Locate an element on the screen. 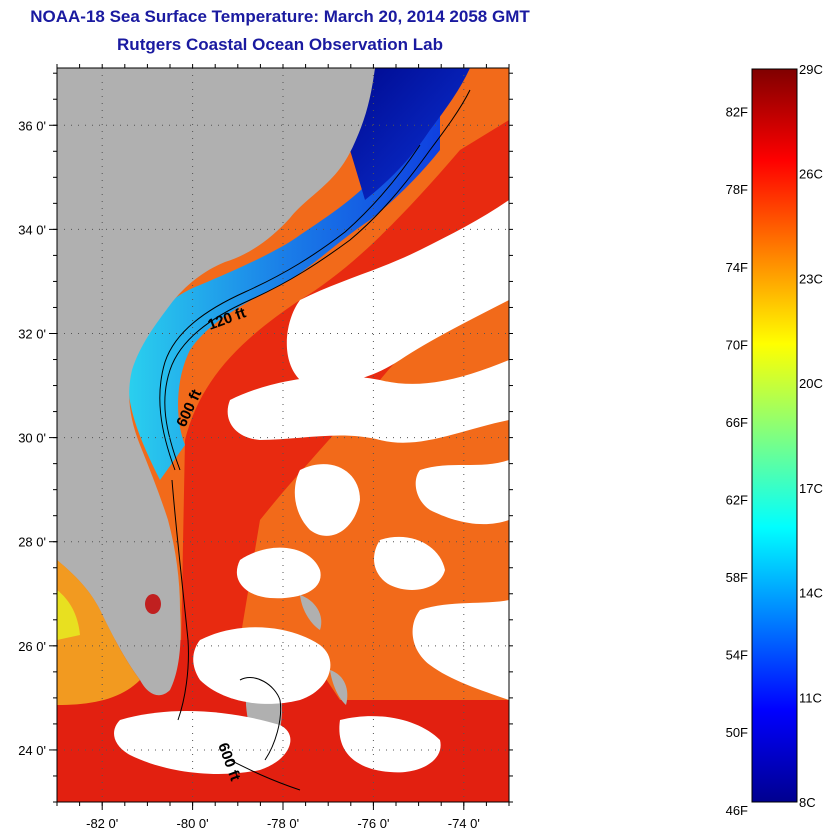  colorbar-fahrenheit-label: 46F is located at coordinates (737, 810).